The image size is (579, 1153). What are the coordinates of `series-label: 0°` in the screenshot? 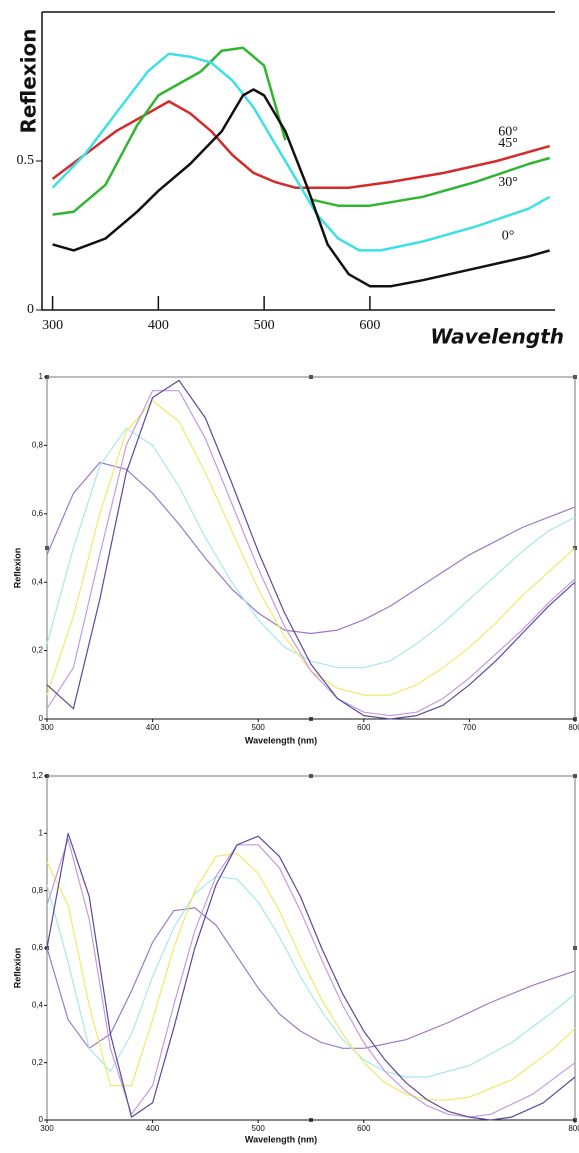 It's located at (508, 236).